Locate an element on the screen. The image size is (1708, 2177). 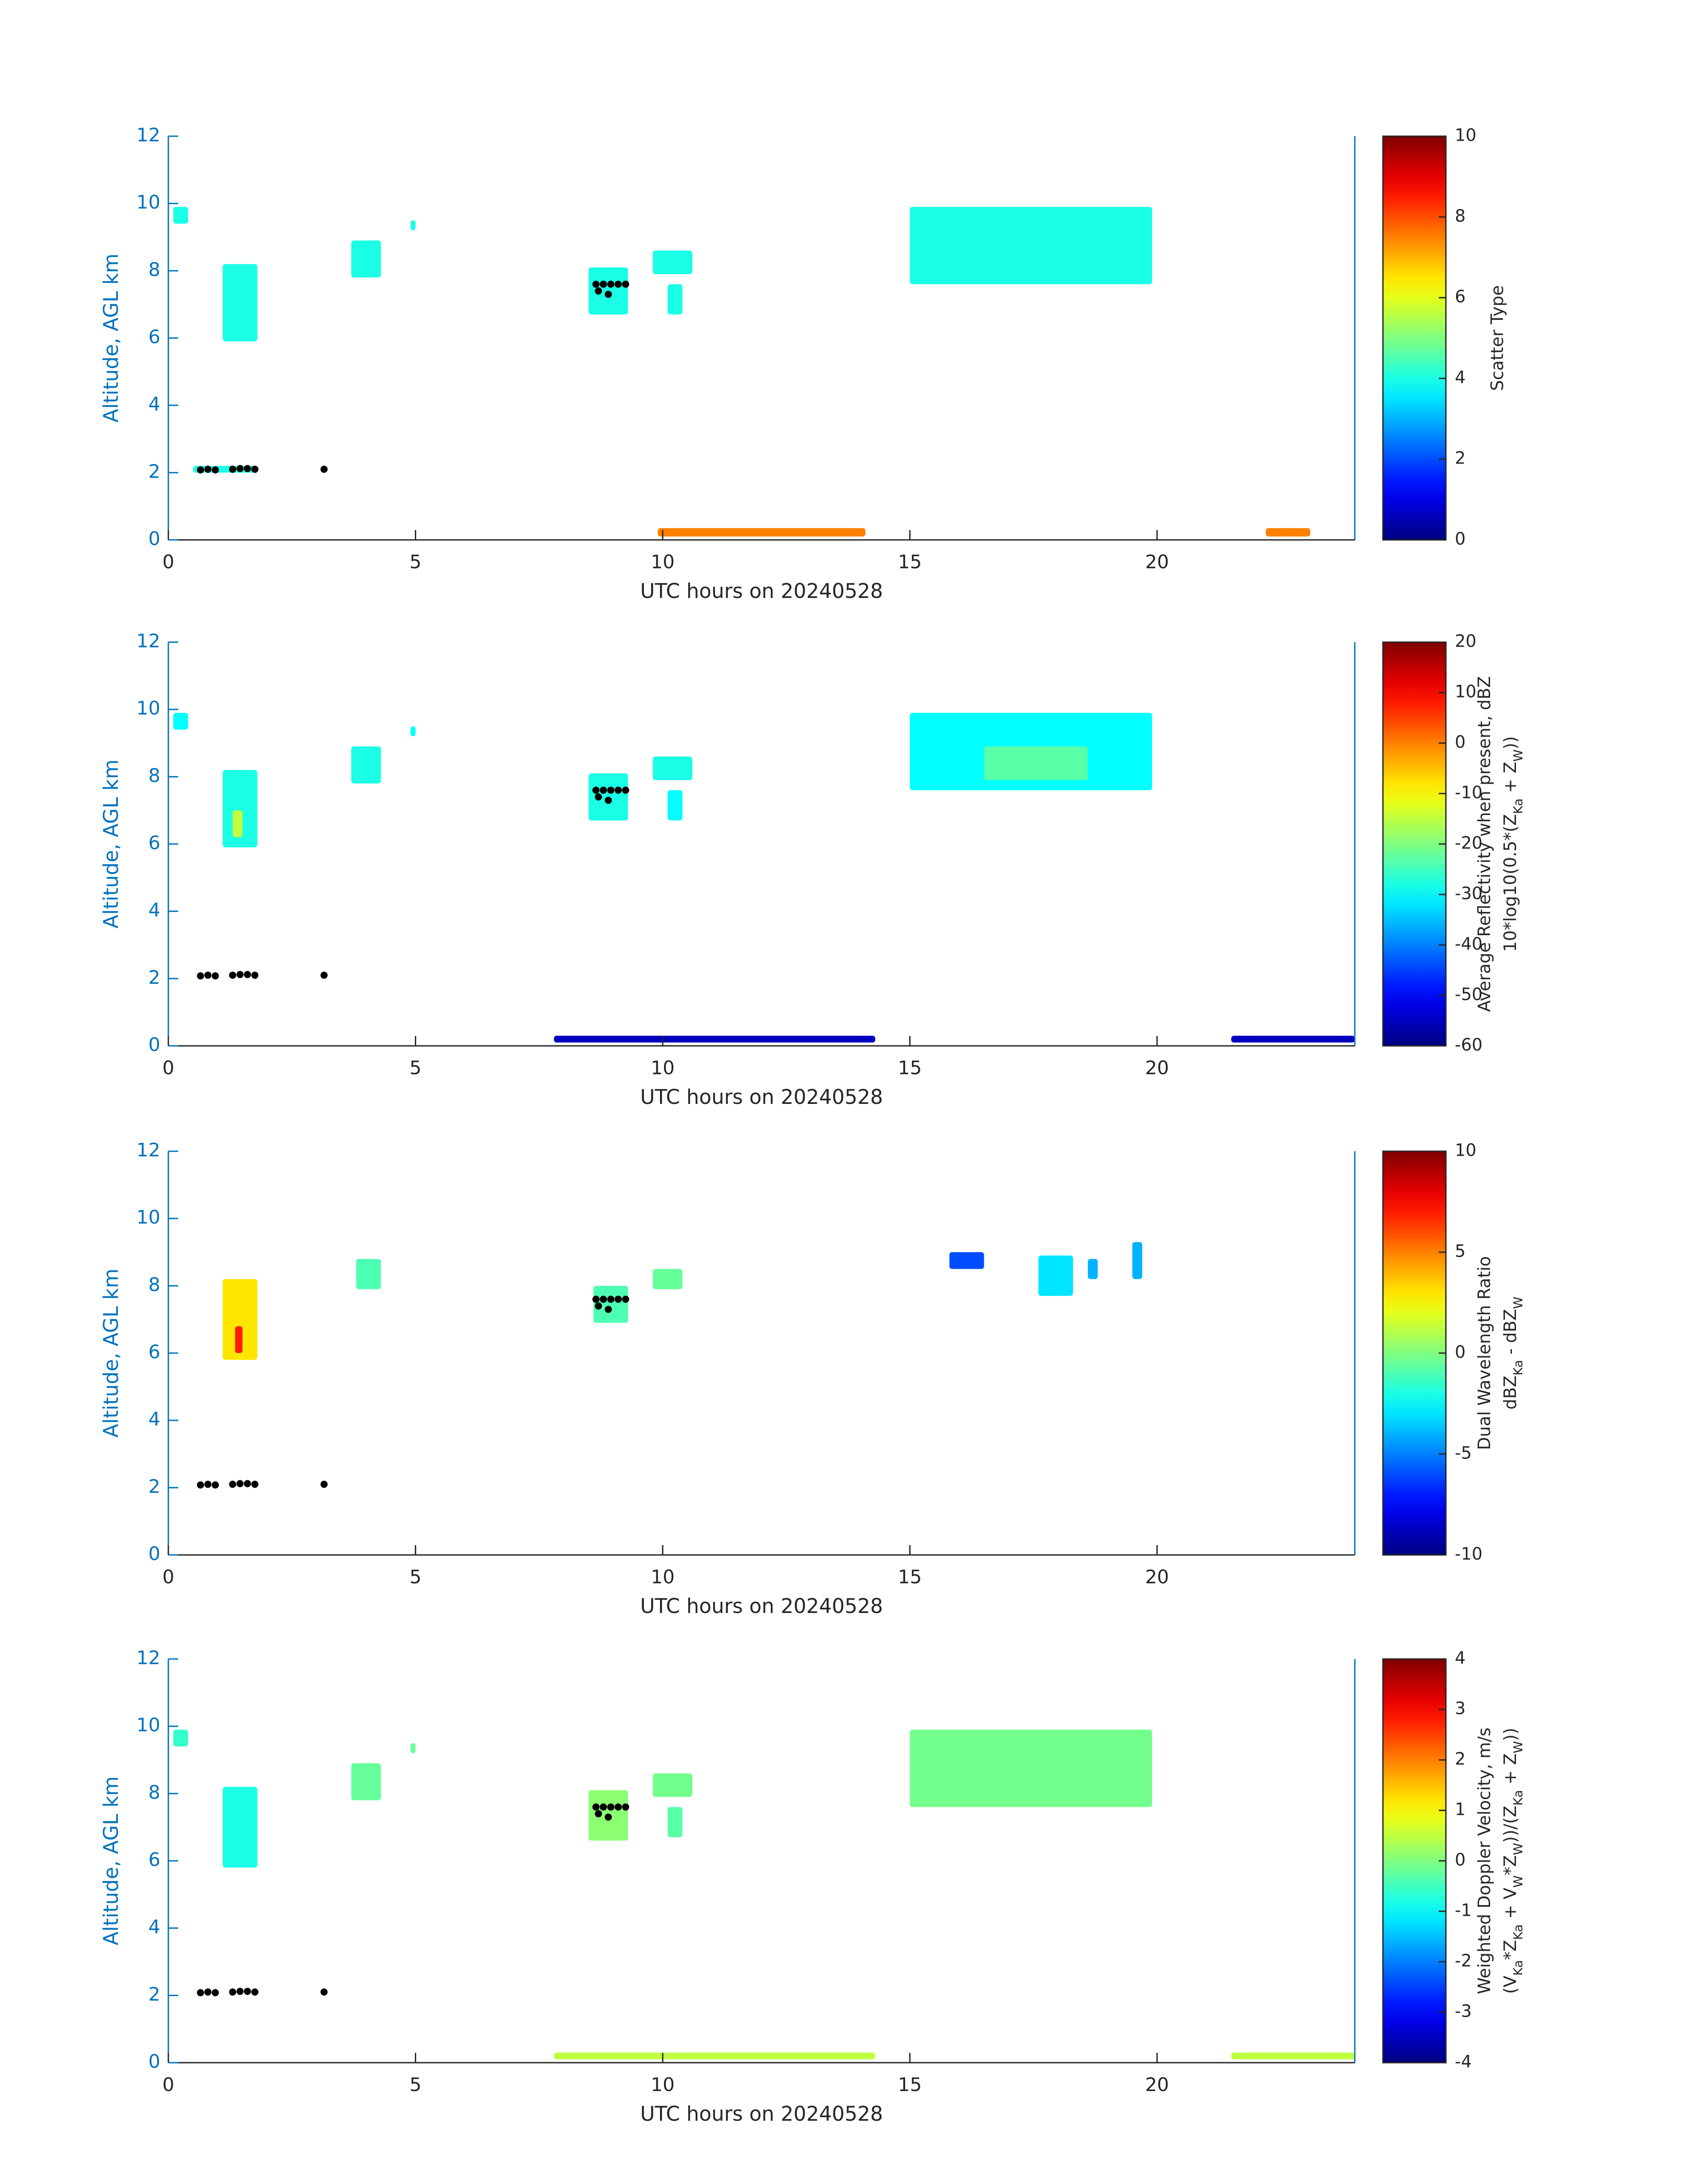
colorbar-tick-label: -30 is located at coordinates (1468, 893).